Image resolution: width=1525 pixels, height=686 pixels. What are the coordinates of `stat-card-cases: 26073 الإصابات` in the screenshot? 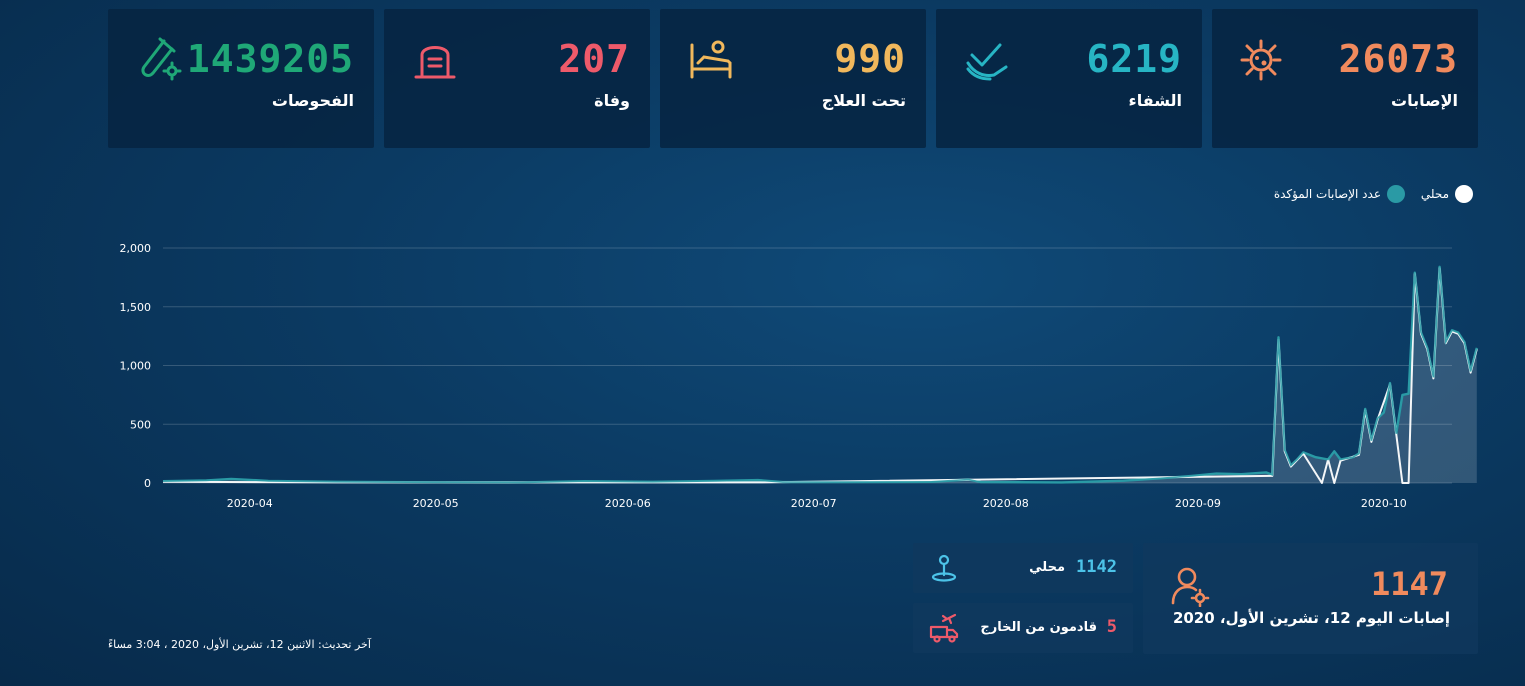 It's located at (1345, 78).